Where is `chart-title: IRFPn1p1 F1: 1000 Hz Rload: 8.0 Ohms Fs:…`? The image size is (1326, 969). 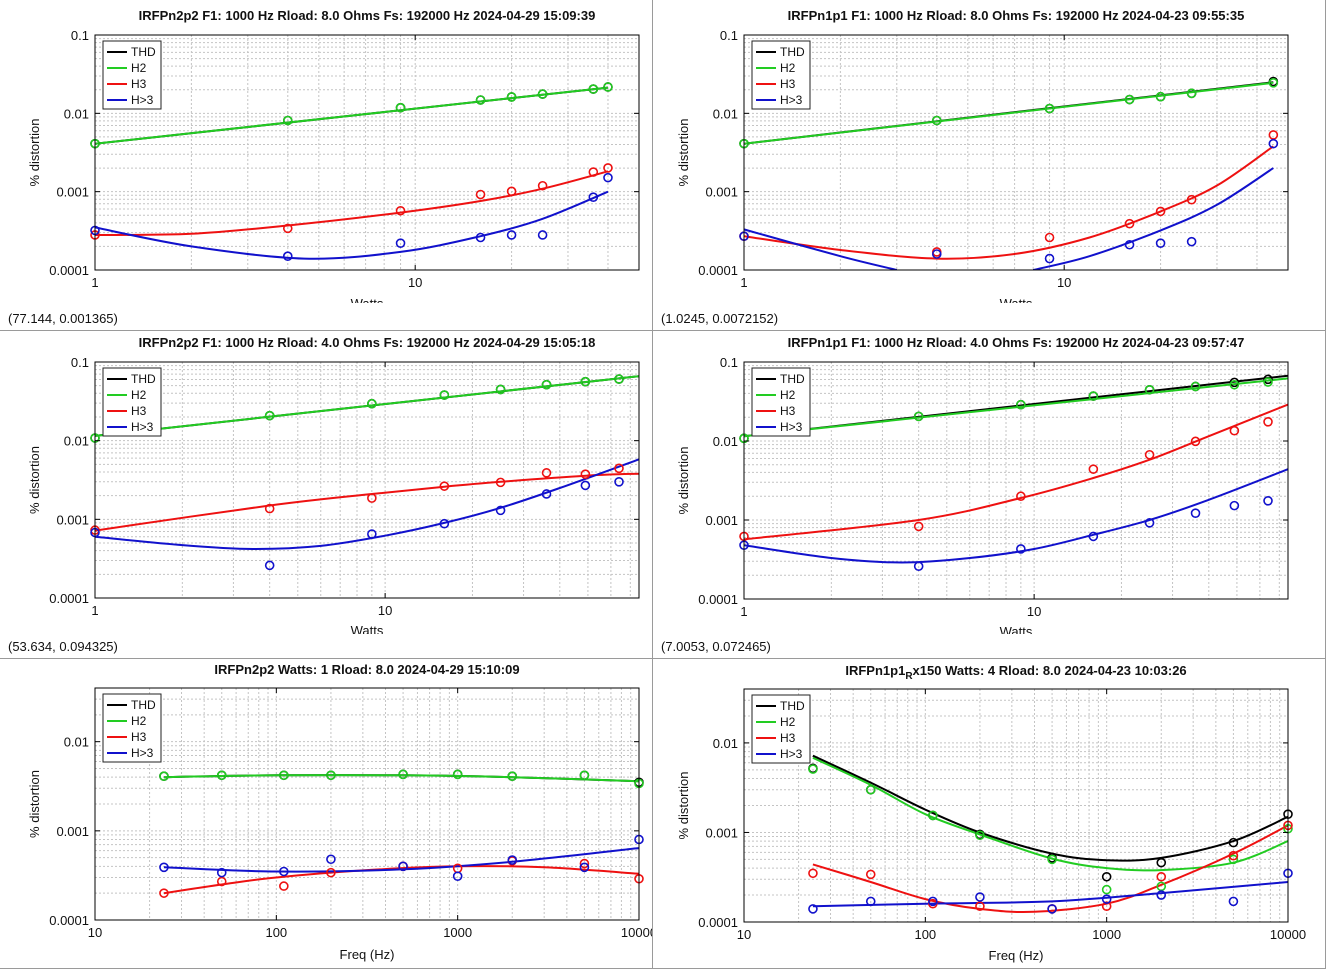 chart-title: IRFPn1p1 F1: 1000 Hz Rload: 8.0 Ohms Fs:… is located at coordinates (1016, 15).